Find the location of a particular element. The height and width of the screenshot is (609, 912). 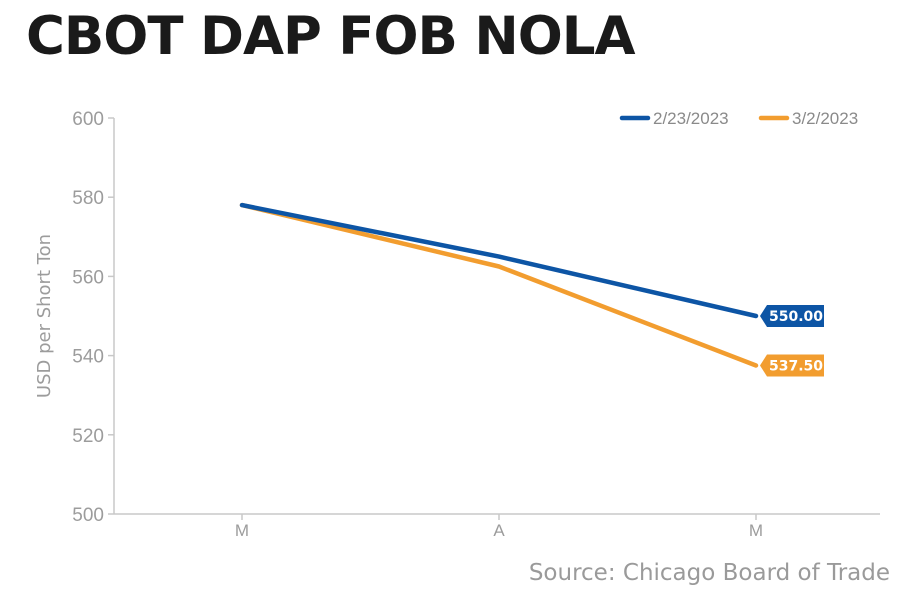

end-label-text: 537.50 is located at coordinates (796, 367).